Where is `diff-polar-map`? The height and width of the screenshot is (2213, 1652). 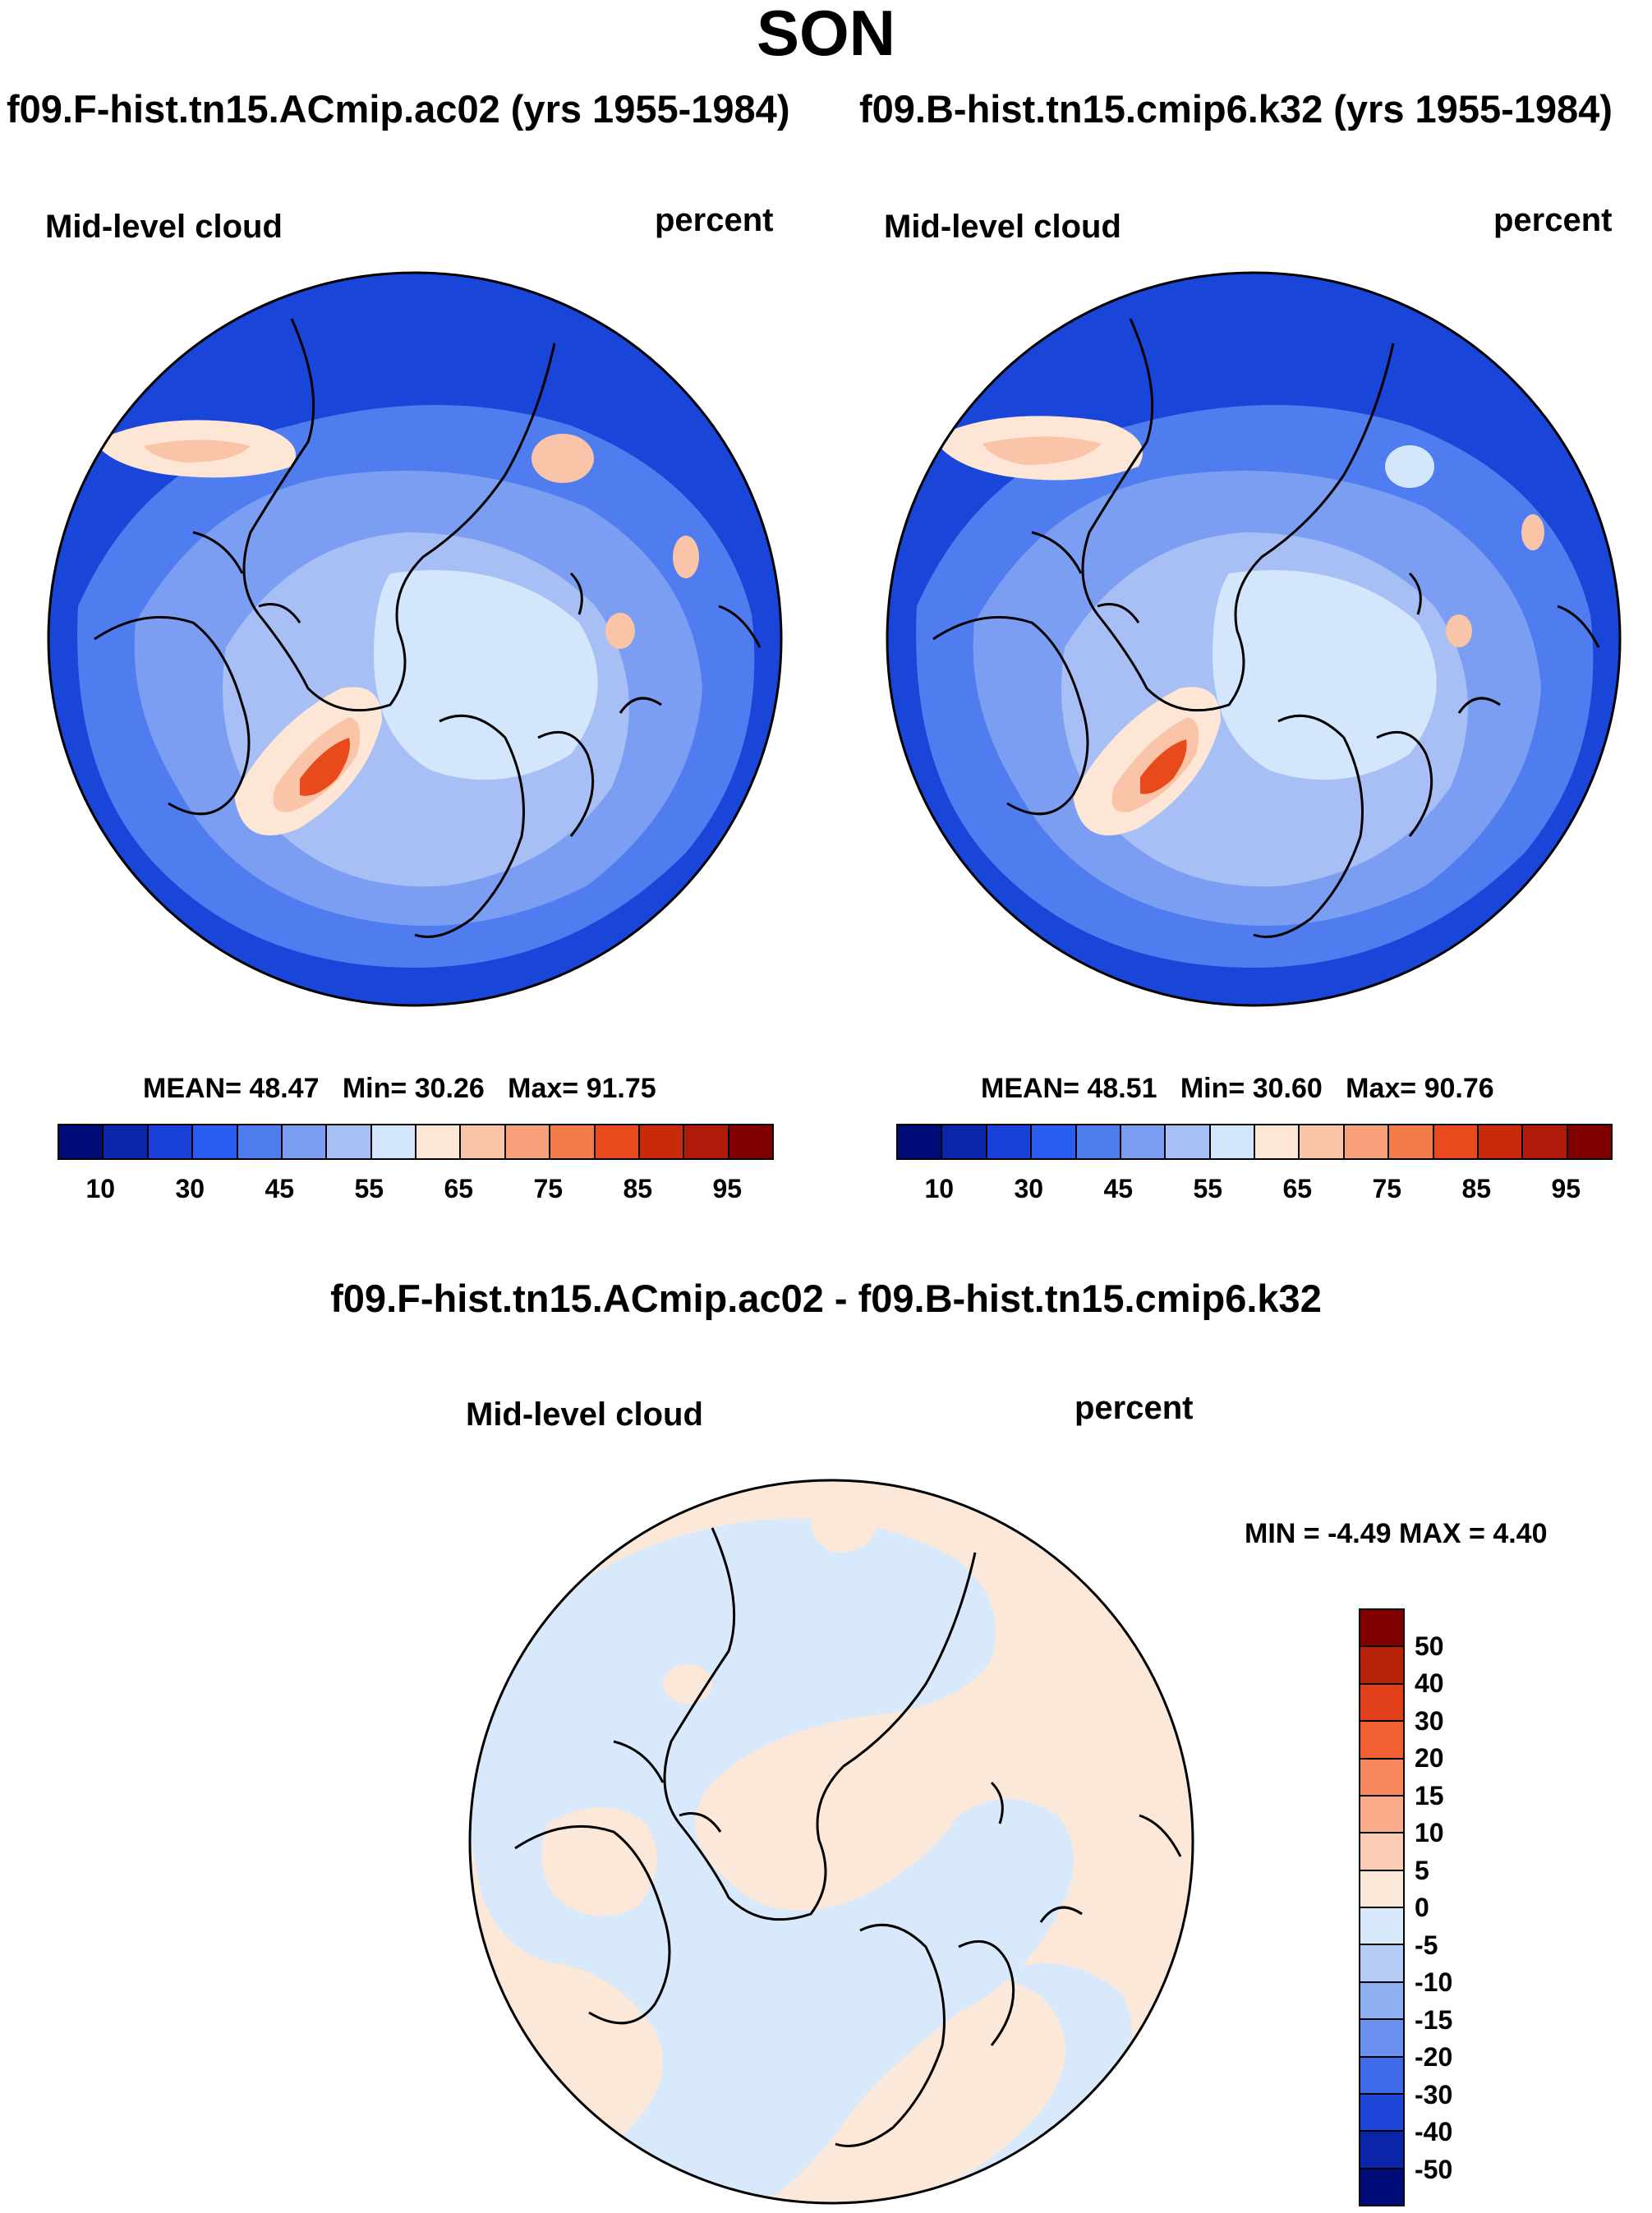
diff-polar-map is located at coordinates (831, 1842).